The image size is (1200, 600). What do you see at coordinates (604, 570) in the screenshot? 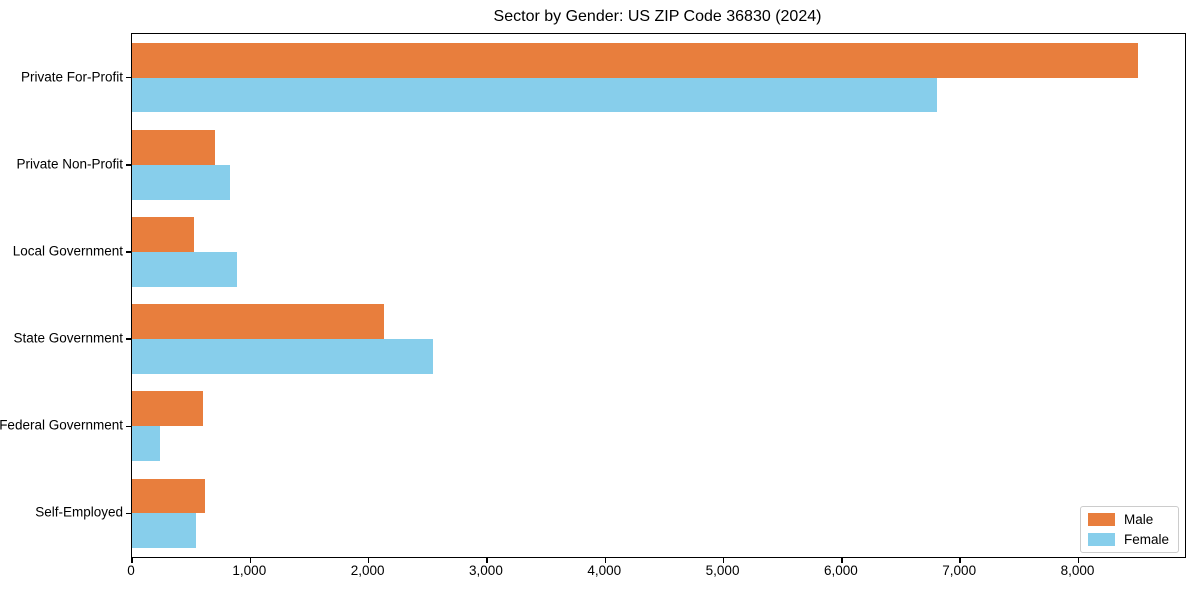
I see `x-tick-label-4-000: 4,000` at bounding box center [604, 570].